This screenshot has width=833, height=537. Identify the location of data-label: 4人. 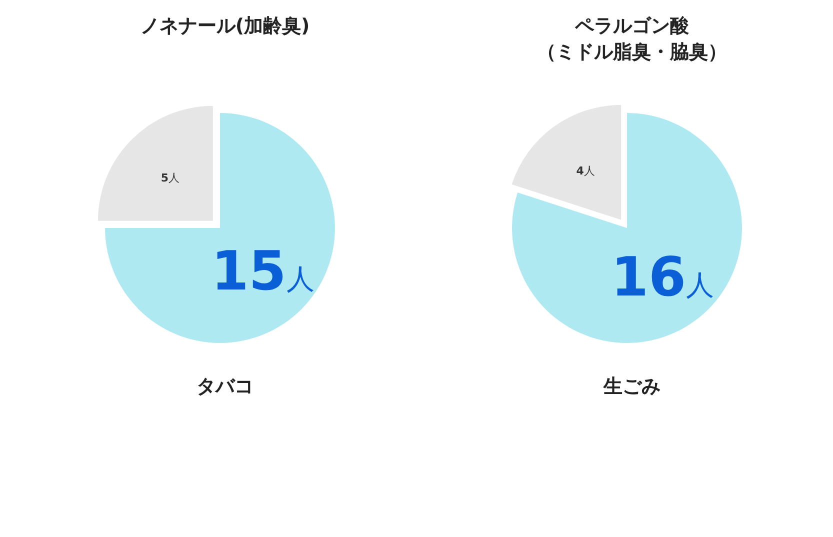
(585, 171).